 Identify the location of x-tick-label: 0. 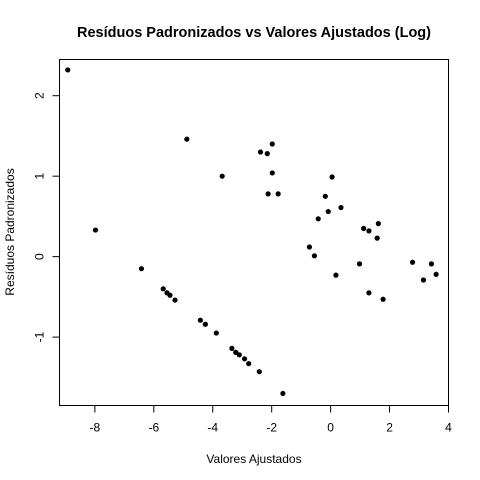
(330, 428).